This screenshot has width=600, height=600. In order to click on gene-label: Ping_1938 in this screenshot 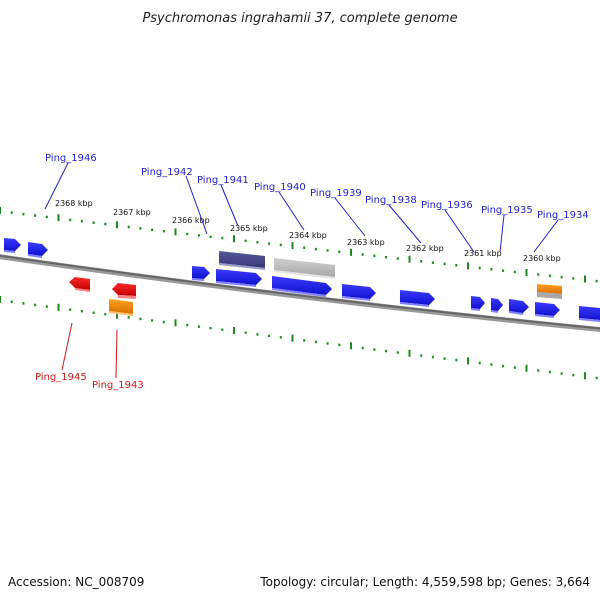, I will do `click(391, 200)`.